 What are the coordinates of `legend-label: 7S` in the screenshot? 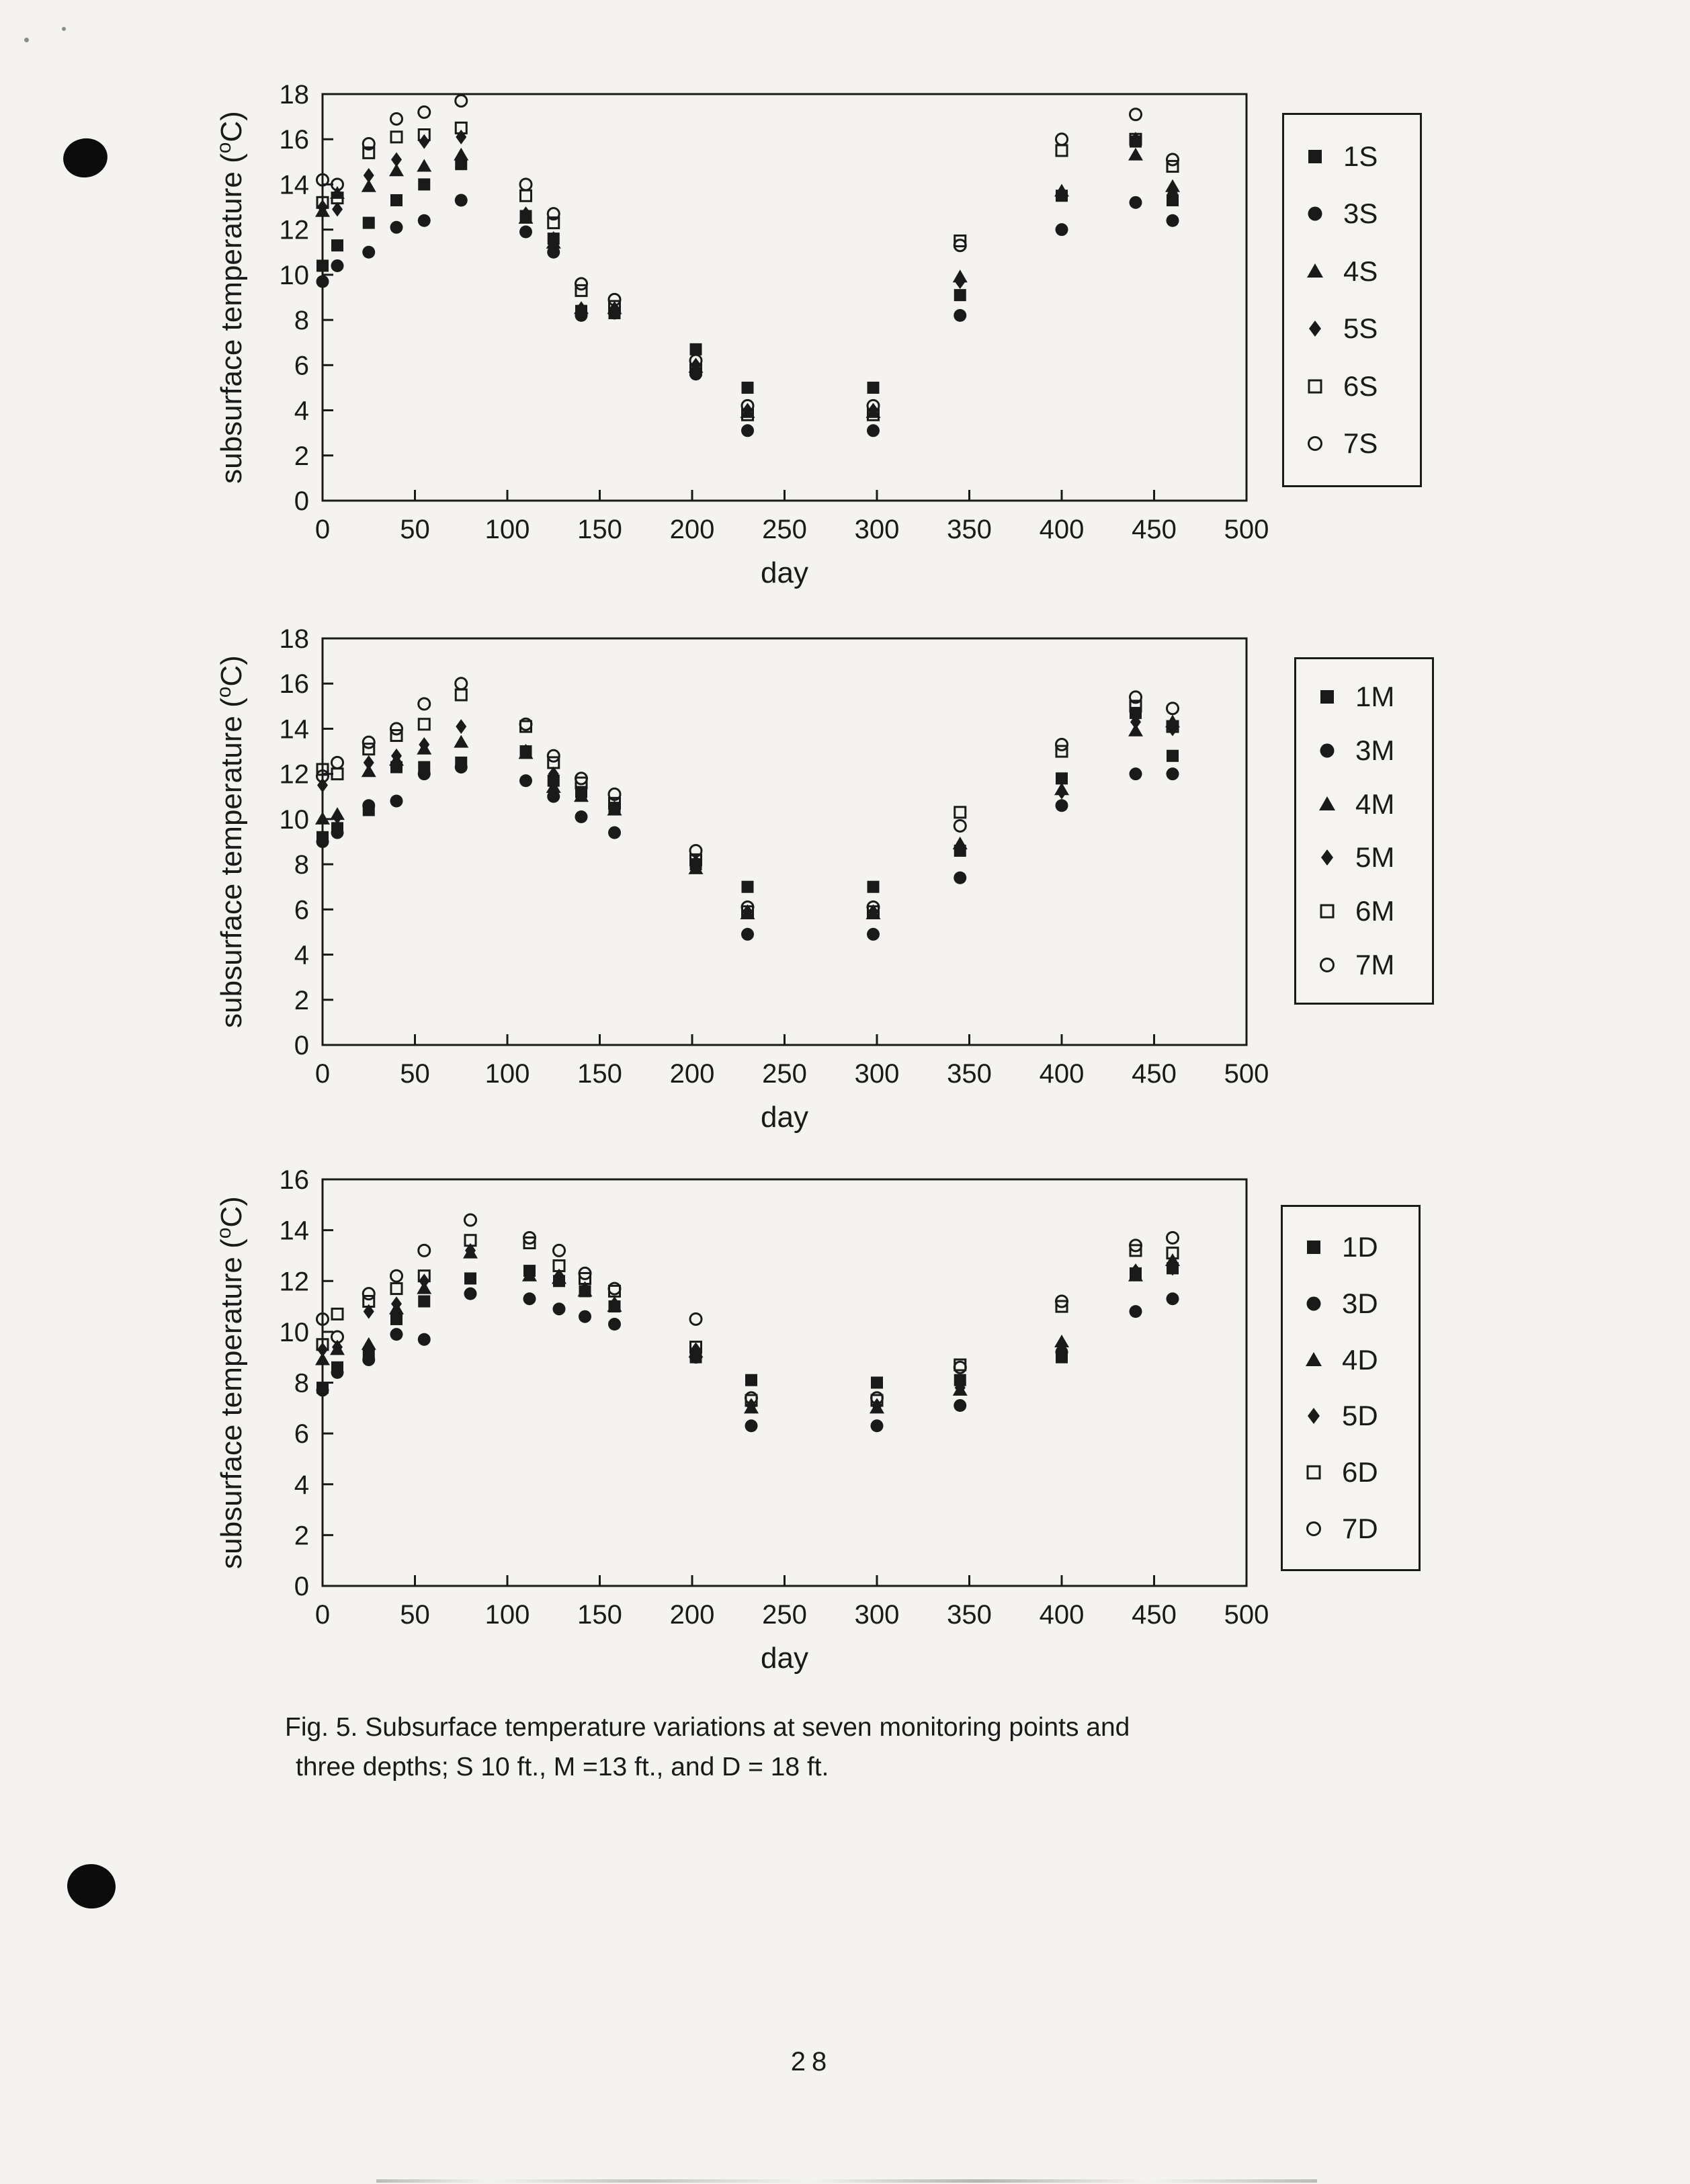 It's located at (1360, 443).